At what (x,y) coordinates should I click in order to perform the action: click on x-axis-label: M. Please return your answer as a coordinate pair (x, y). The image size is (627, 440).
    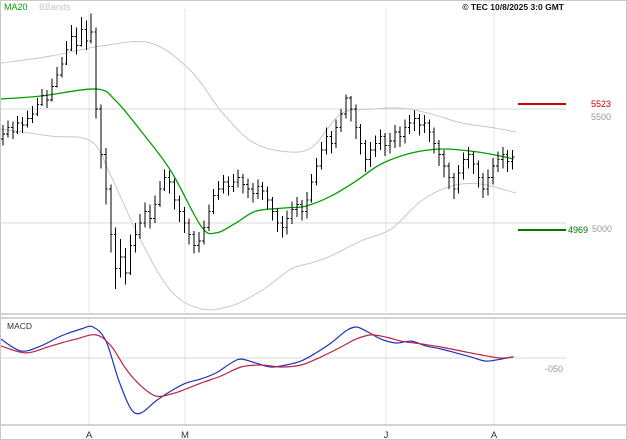
    Looking at the image, I should click on (185, 435).